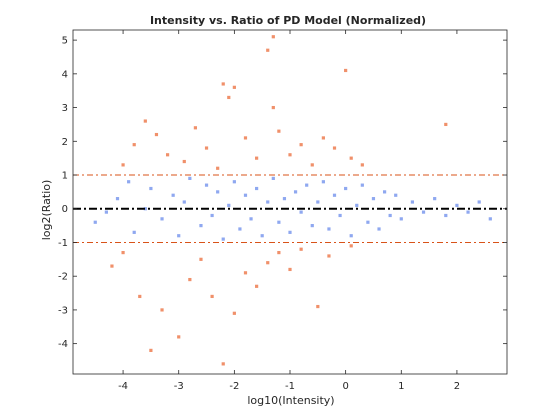 Image resolution: width=560 pixels, height=420 pixels. Describe the element at coordinates (65, 74) in the screenshot. I see `y-tick-label-8: 4` at that location.